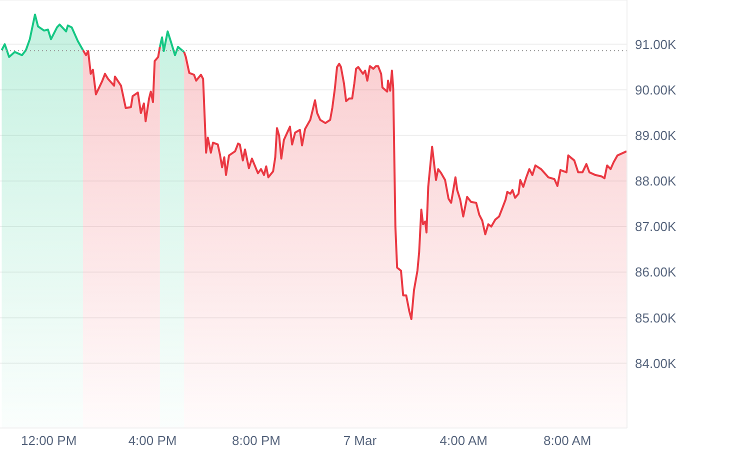  What do you see at coordinates (49, 440) in the screenshot?
I see `x-tick-label: 12:00 PM` at bounding box center [49, 440].